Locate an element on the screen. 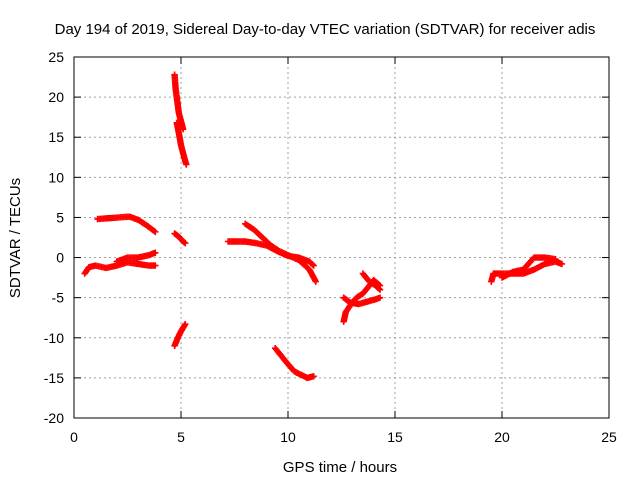  x-tick-label: 10 is located at coordinates (288, 437).